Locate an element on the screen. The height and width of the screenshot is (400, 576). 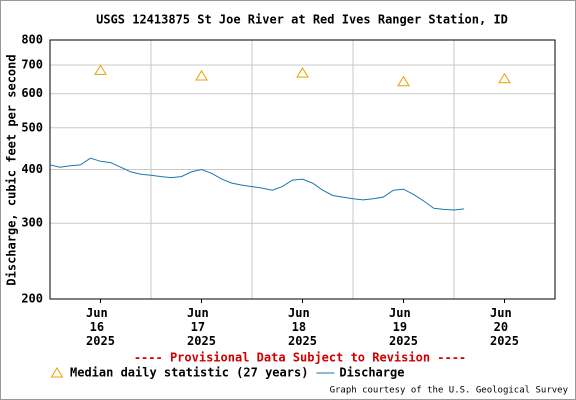
x-tick-label: Jun 17 2025 is located at coordinates (201, 327).